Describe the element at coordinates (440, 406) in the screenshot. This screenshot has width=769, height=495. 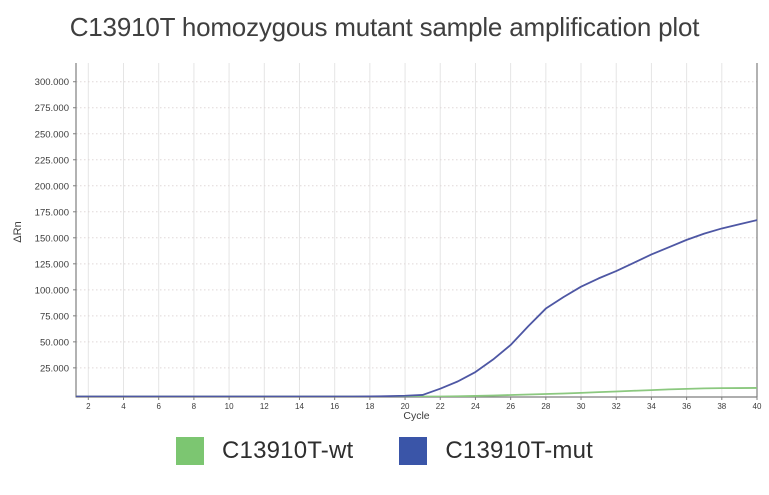
I see `svg-text: 22` at that location.